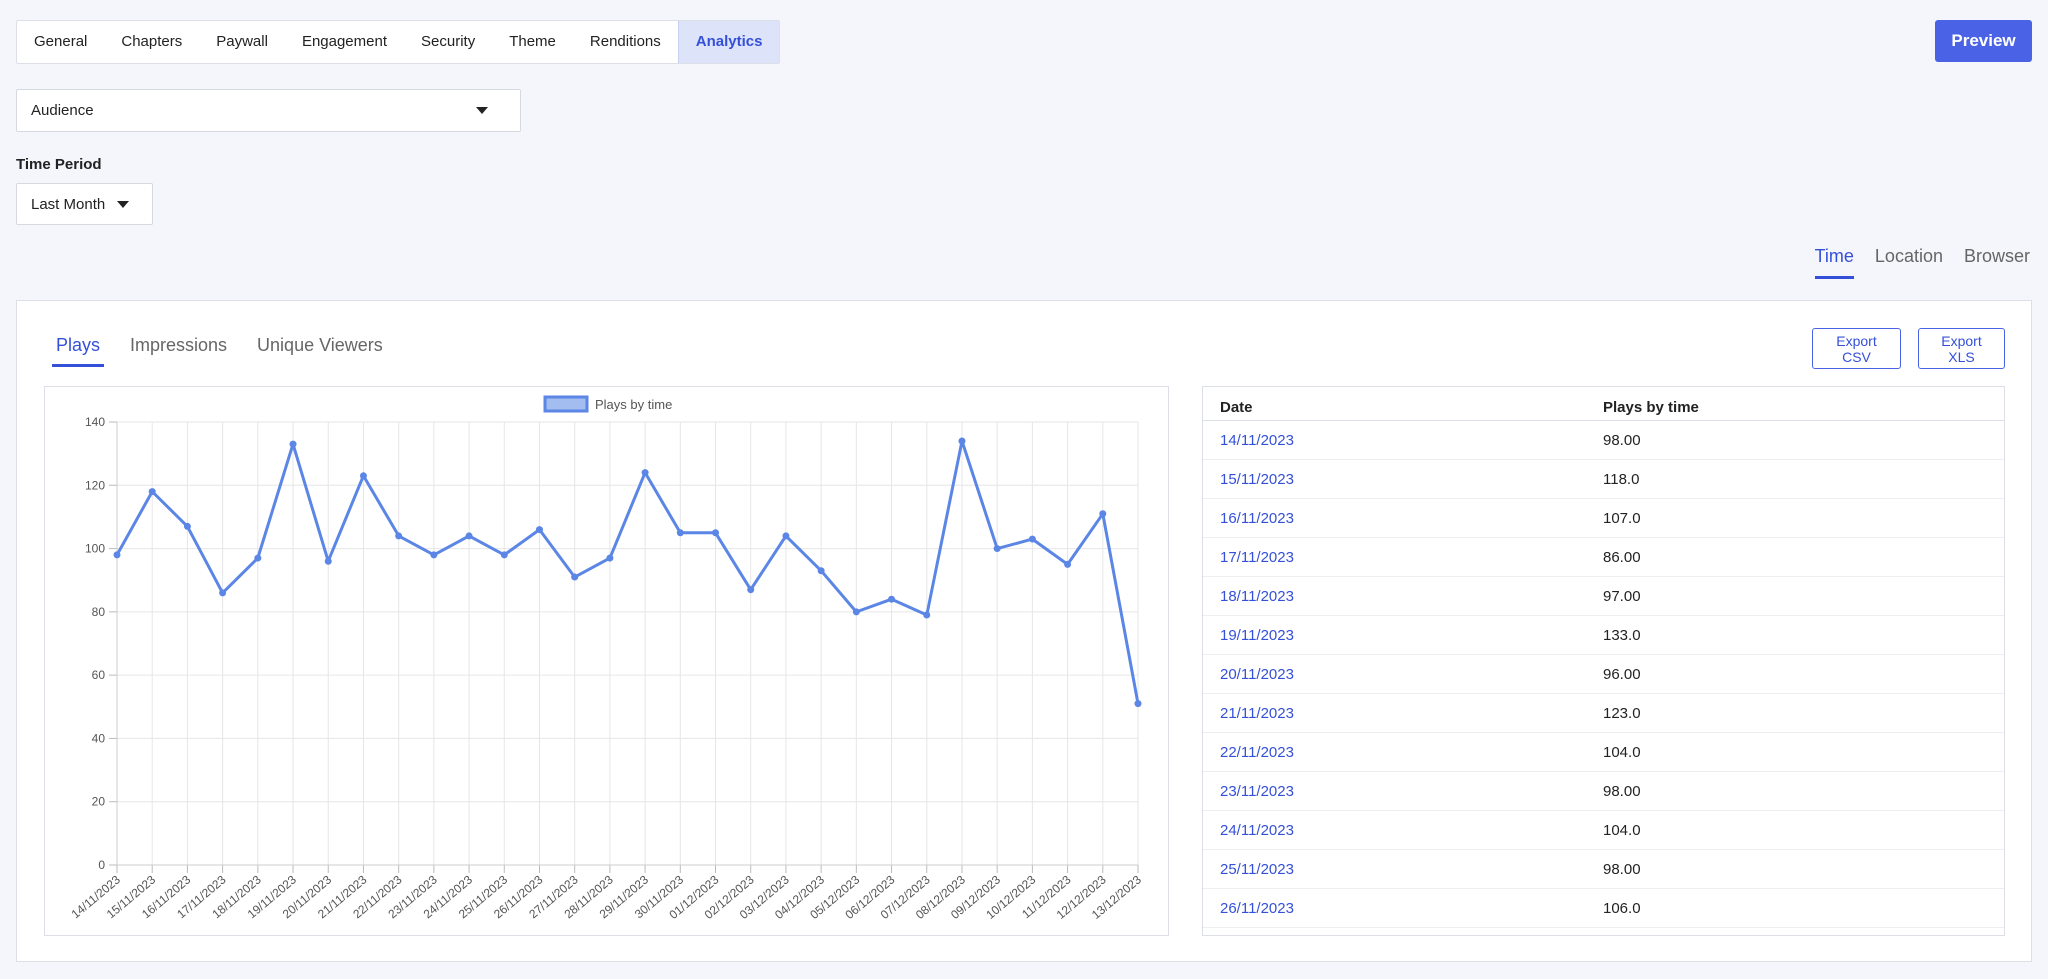 The width and height of the screenshot is (2048, 979). I want to click on table-row: 17/11/2023 86.00, so click(1603, 557).